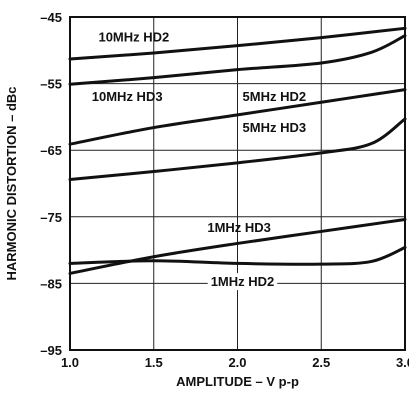  What do you see at coordinates (275, 127) in the screenshot?
I see `series-label-5mhz-hd3: 5MHz HD3` at bounding box center [275, 127].